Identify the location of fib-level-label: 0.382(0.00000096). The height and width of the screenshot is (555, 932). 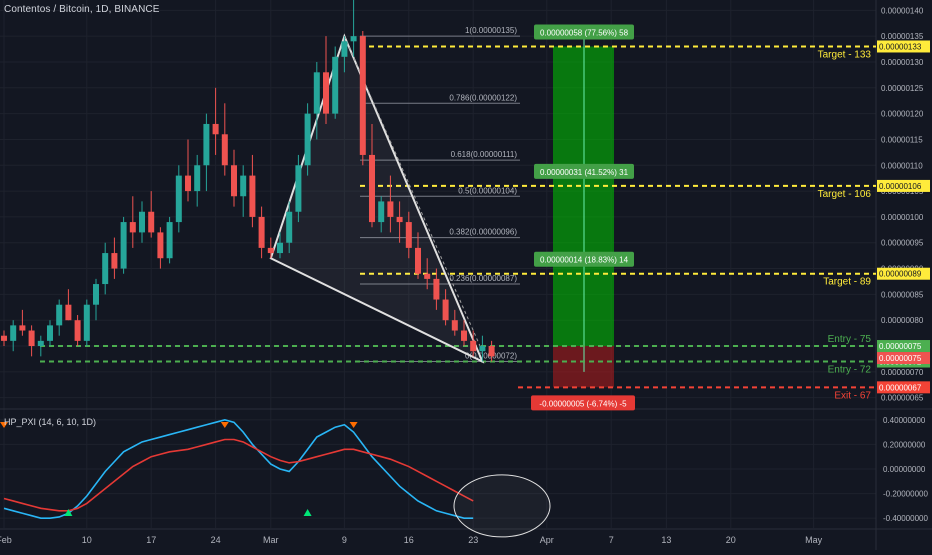
(483, 232).